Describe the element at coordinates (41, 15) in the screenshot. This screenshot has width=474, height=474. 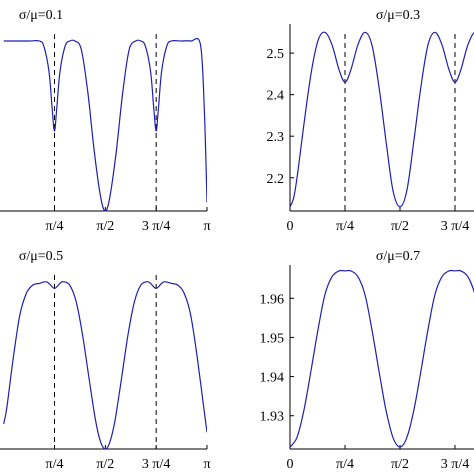
I see `panel-title: σ/μ=0.1` at that location.